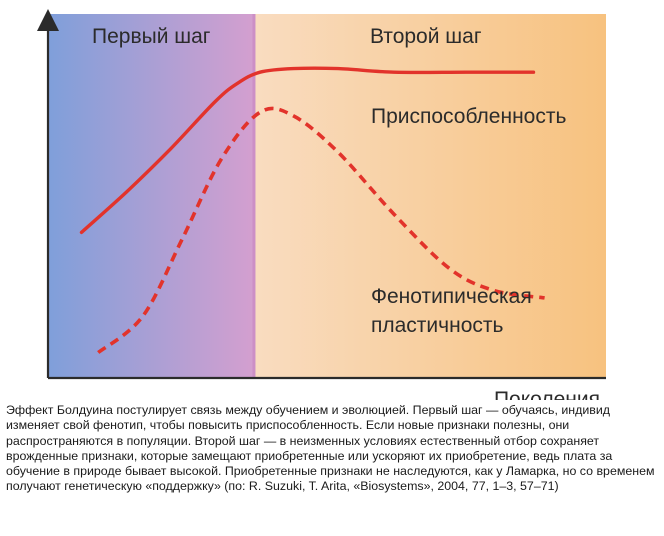 The height and width of the screenshot is (536, 664). What do you see at coordinates (468, 116) in the screenshot?
I see `series-label-fitness: Приспособленность` at bounding box center [468, 116].